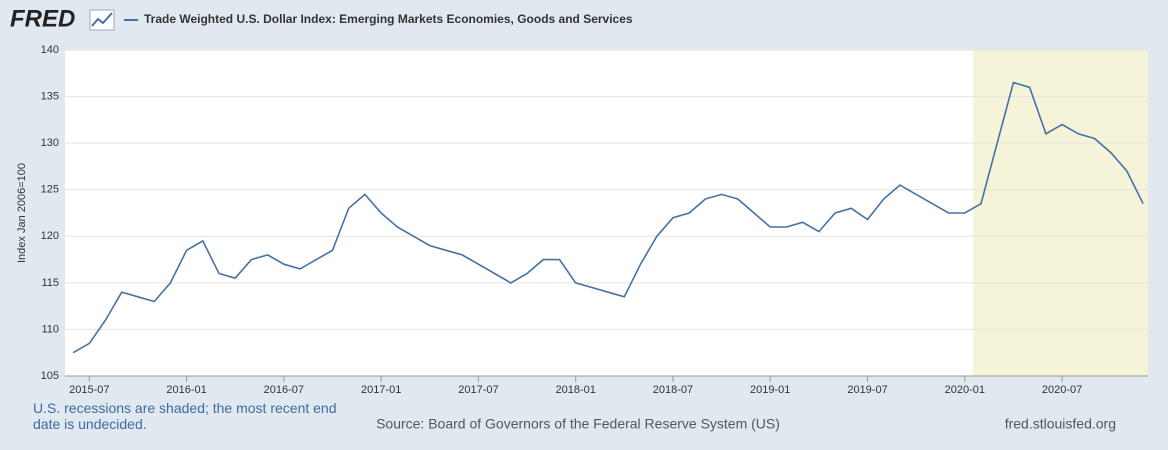  Describe the element at coordinates (770, 390) in the screenshot. I see `x-tick-label: 2019-01` at that location.